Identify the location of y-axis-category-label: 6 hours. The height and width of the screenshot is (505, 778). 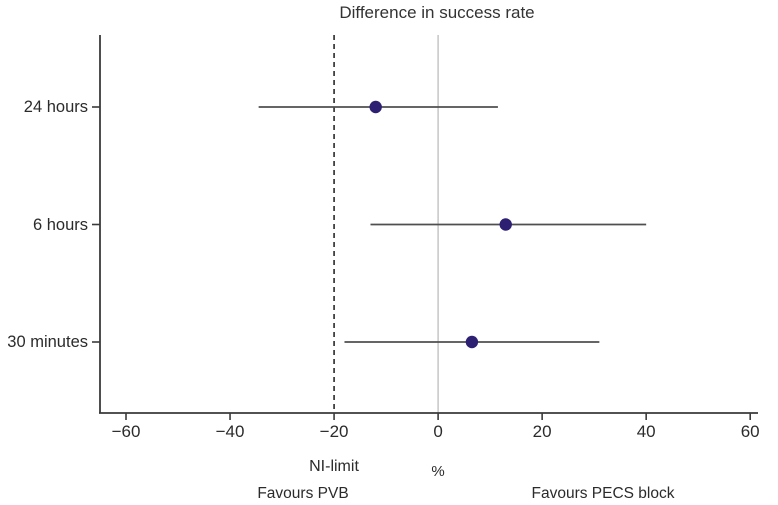
(60, 224).